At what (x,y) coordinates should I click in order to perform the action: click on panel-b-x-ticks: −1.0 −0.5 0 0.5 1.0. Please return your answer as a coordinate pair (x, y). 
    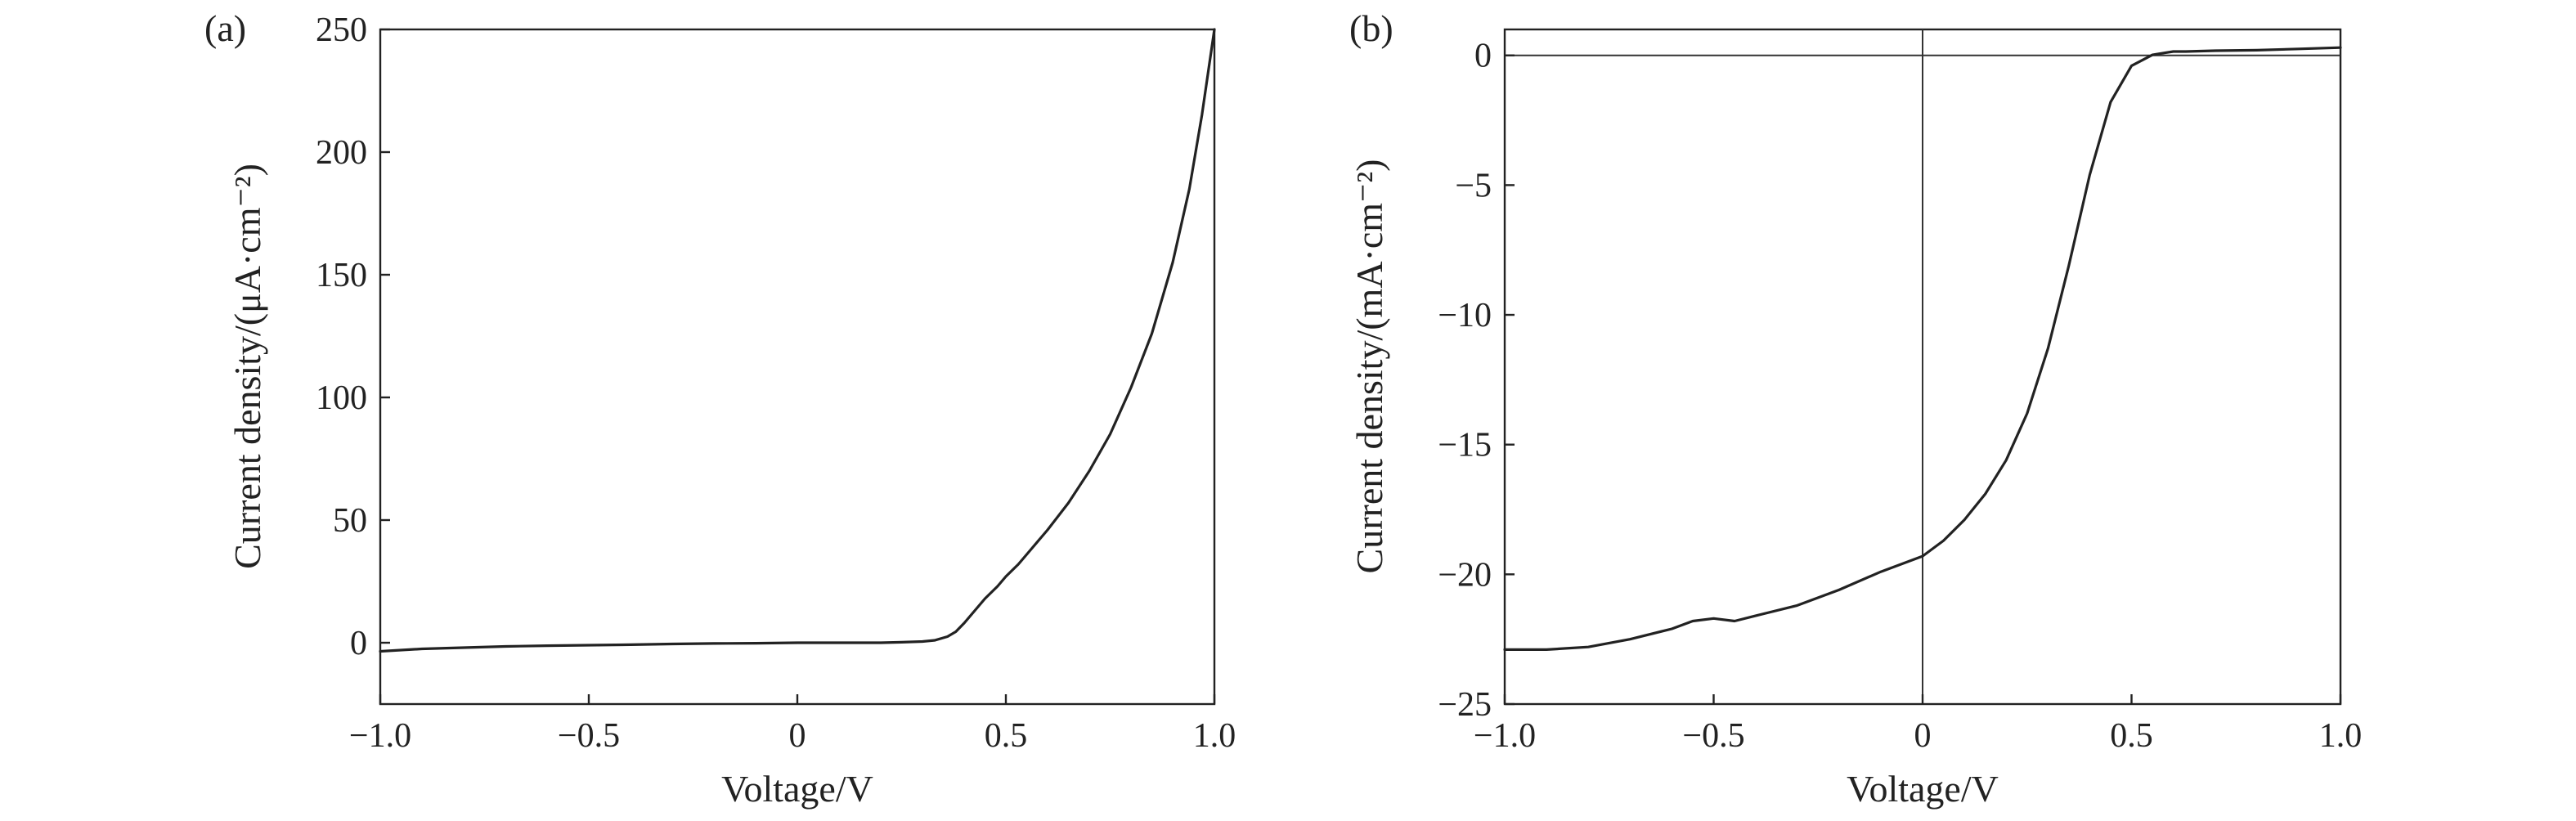
    Looking at the image, I should click on (1918, 724).